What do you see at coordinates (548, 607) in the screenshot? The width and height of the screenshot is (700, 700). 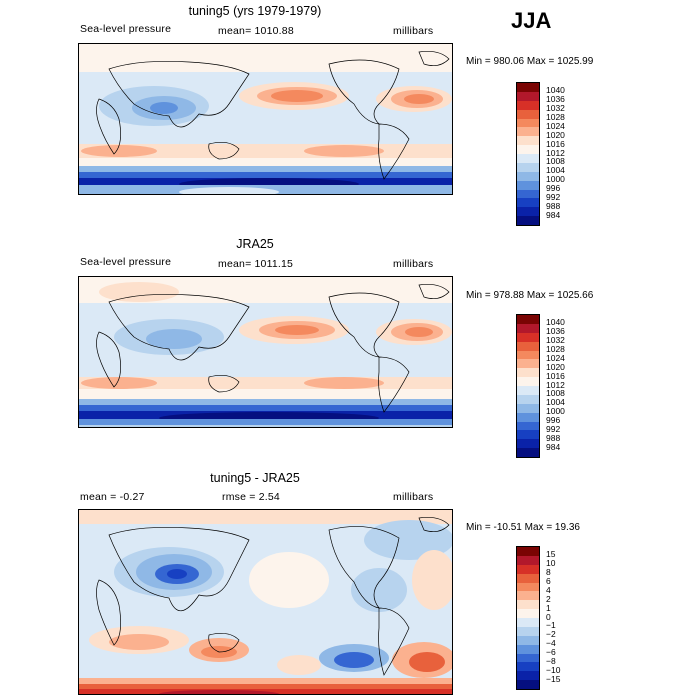 I see `colorbar-label: 1` at bounding box center [548, 607].